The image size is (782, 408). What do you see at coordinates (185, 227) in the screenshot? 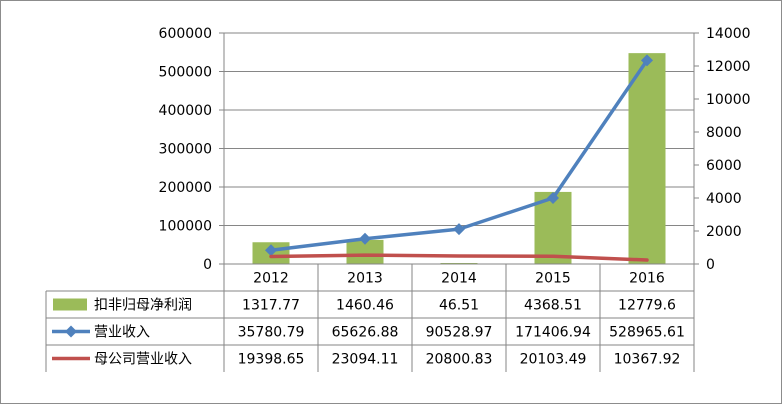
I see `left-axis-tick-label: 100000` at bounding box center [185, 227].